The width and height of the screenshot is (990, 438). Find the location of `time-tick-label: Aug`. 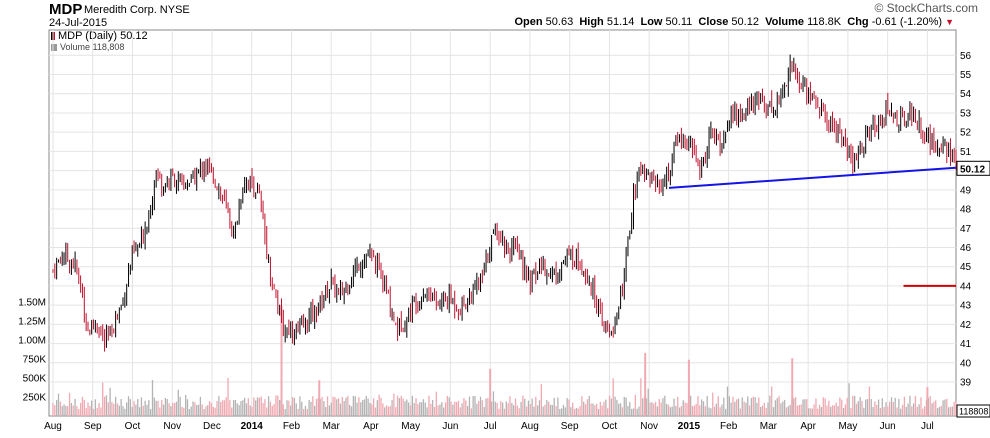

time-tick-label: Aug is located at coordinates (530, 426).